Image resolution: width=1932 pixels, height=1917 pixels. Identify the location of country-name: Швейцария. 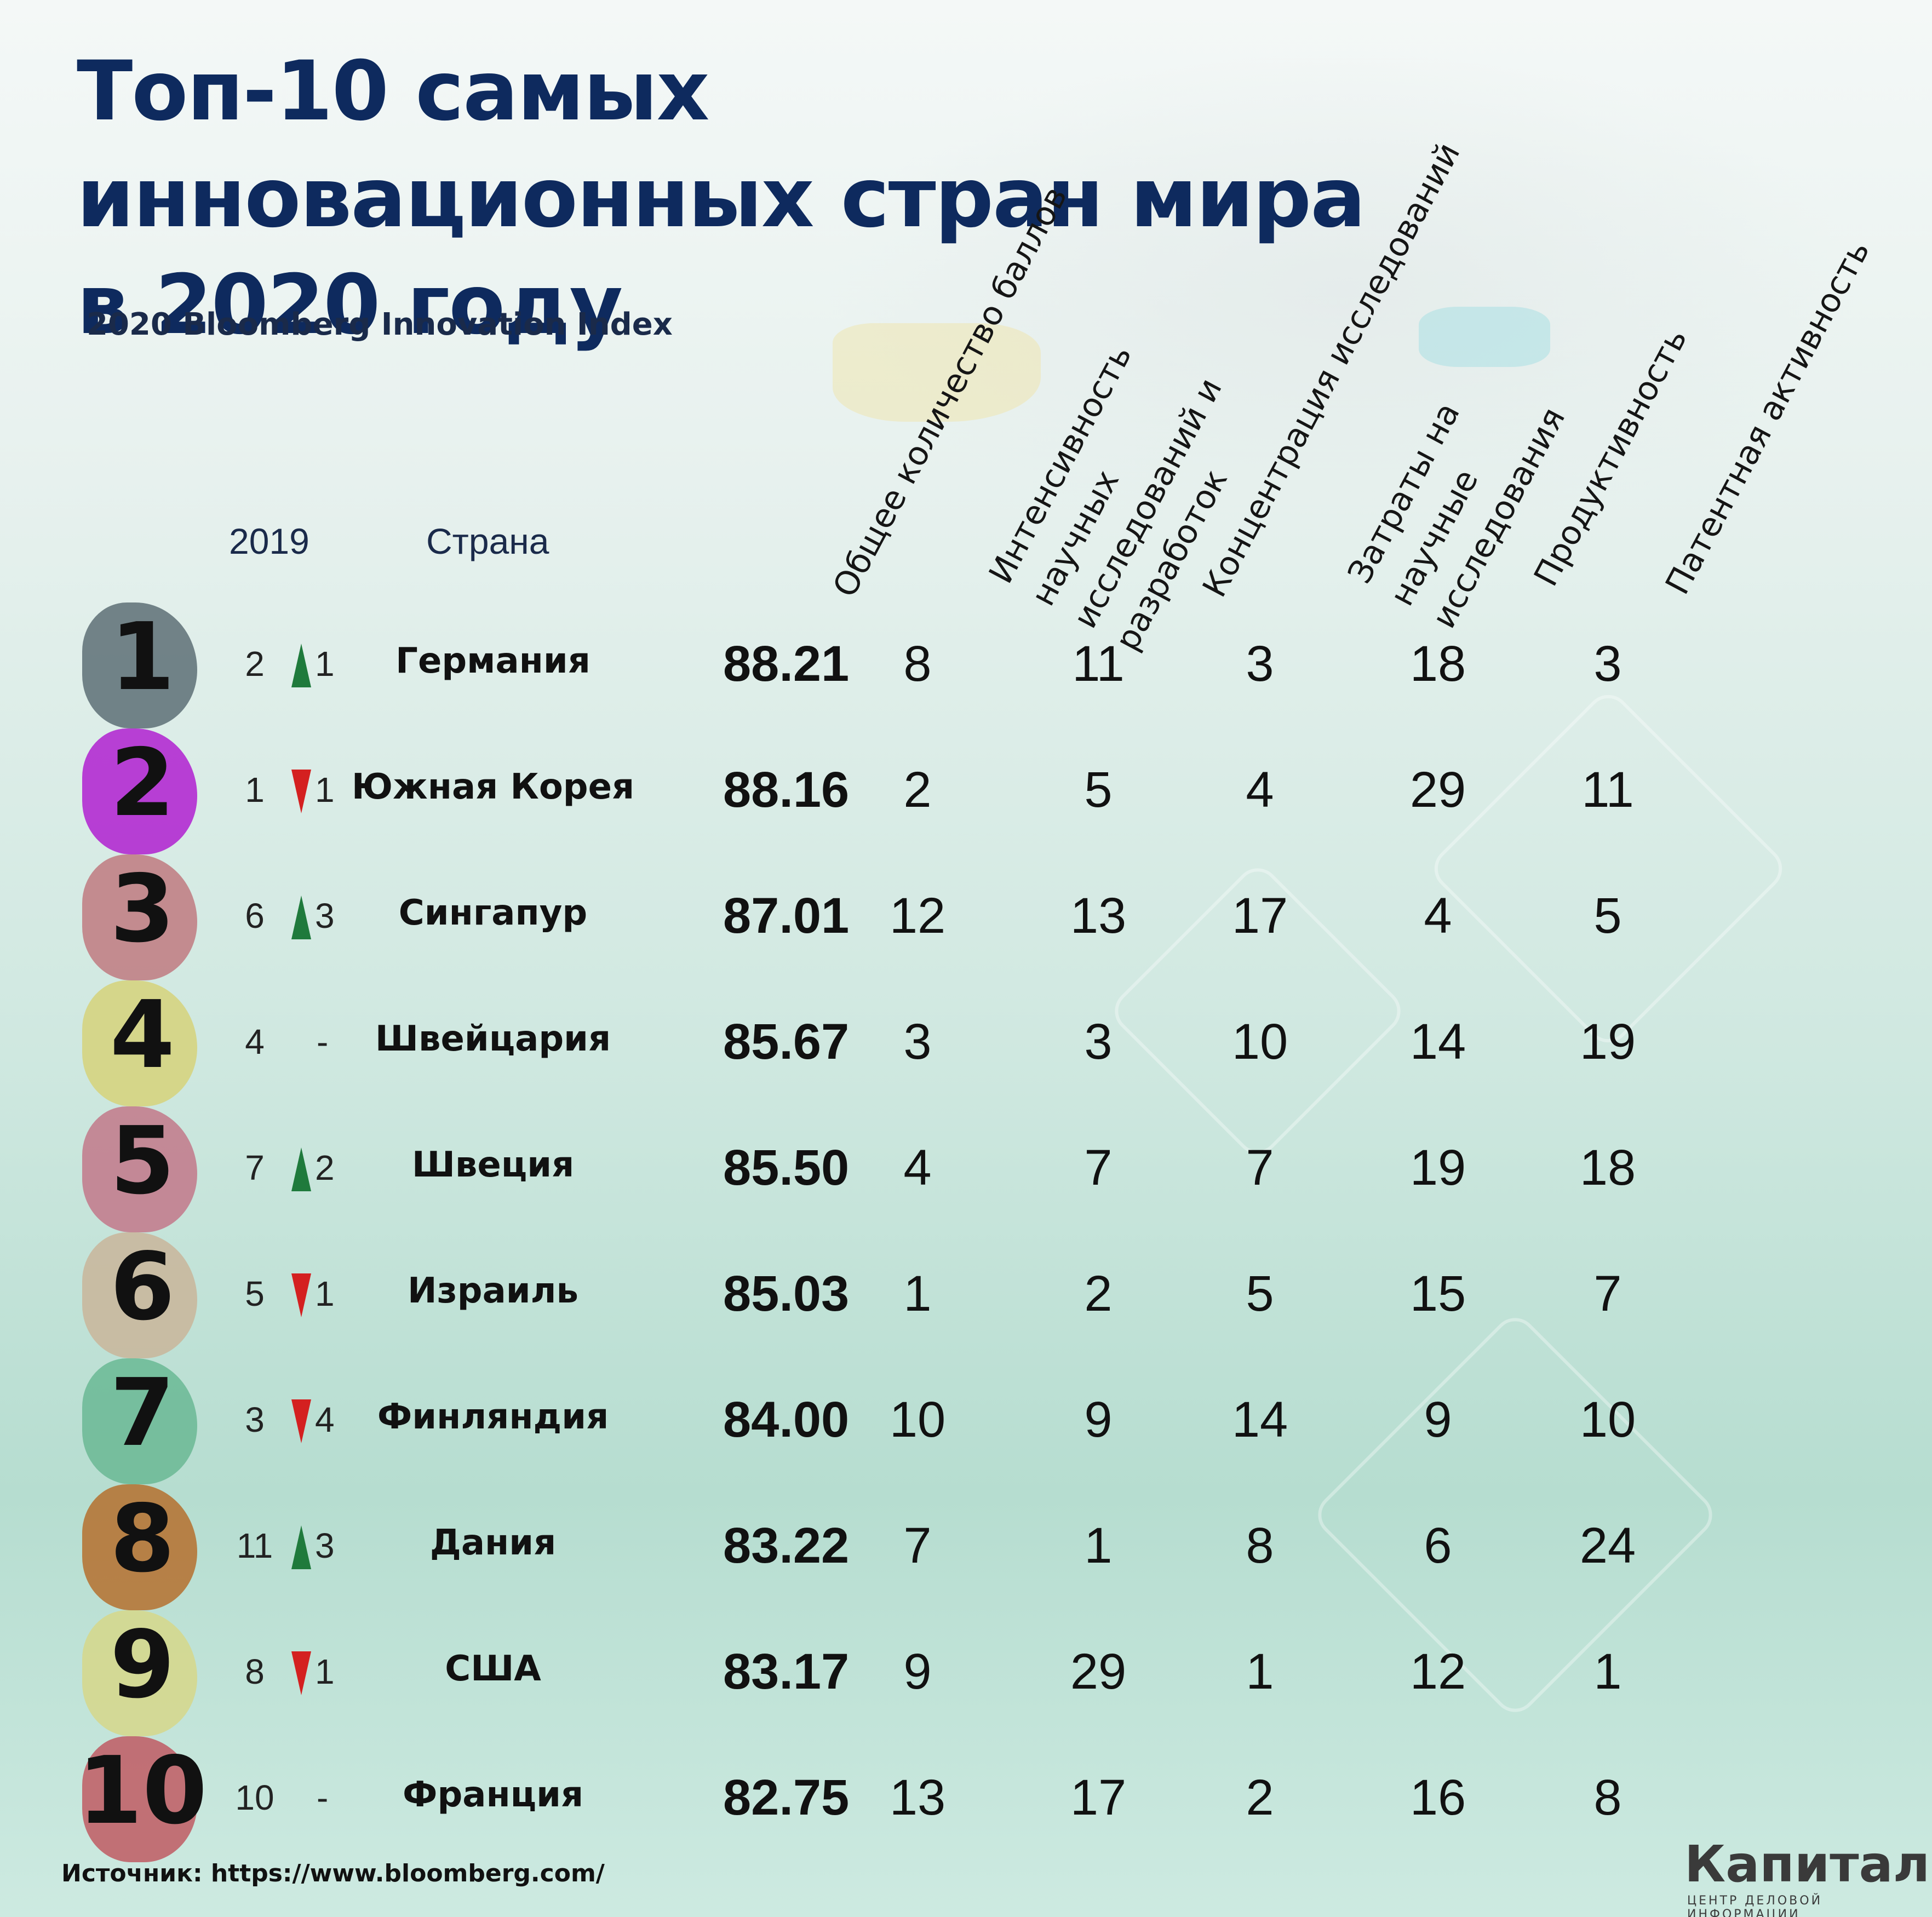
(493, 1039).